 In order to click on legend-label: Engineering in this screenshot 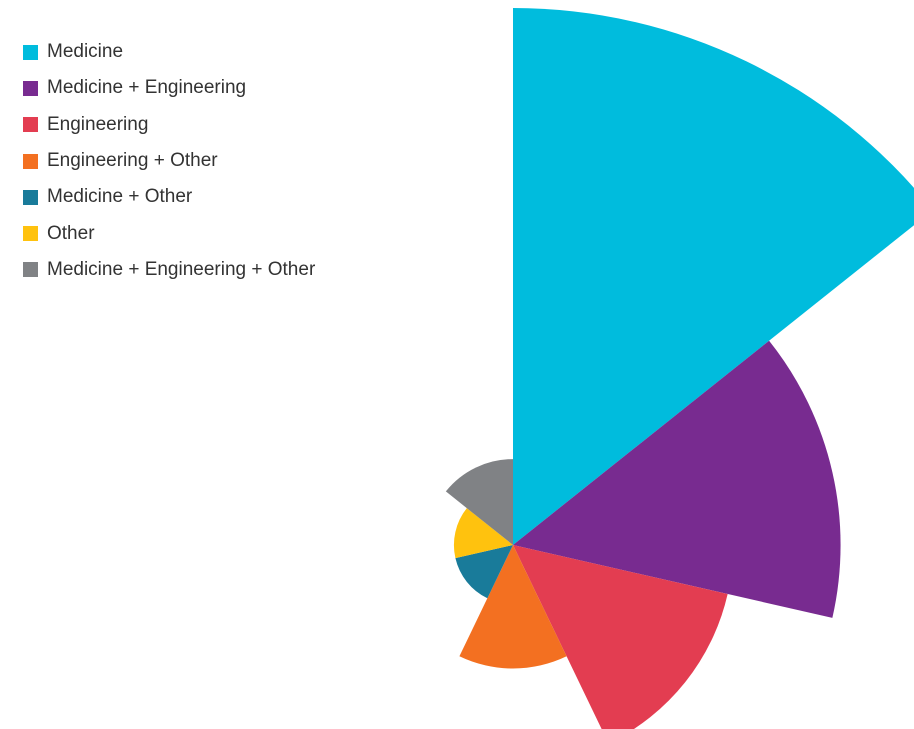, I will do `click(98, 124)`.